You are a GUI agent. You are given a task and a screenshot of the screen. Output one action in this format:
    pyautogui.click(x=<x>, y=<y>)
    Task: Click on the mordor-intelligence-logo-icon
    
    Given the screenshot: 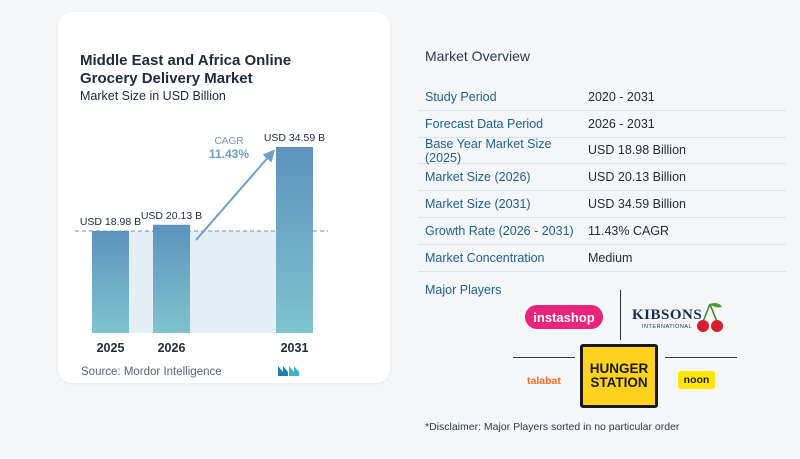 What is the action you would take?
    pyautogui.click(x=288, y=371)
    